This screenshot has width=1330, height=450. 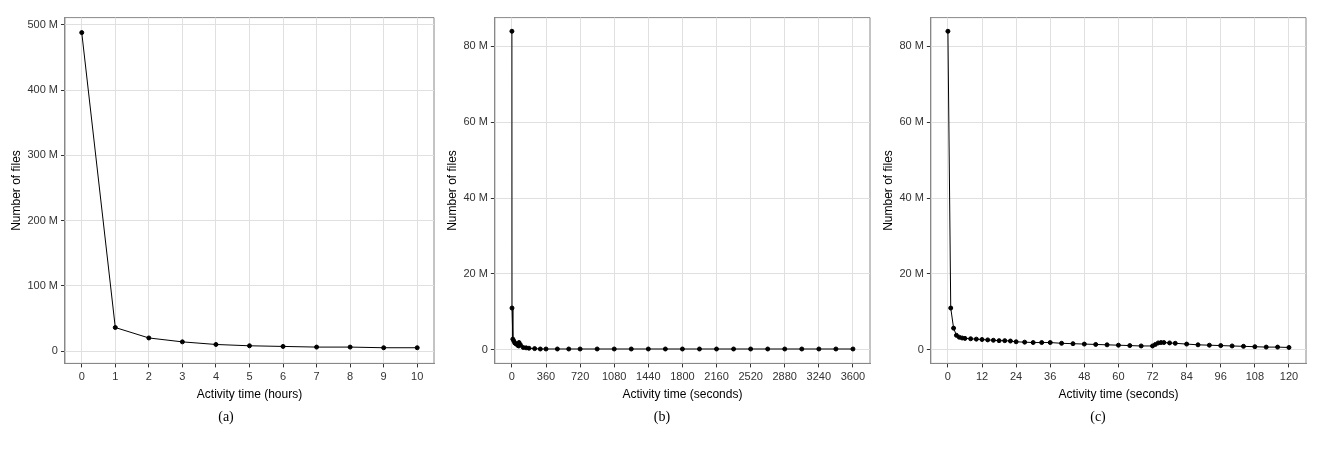 I want to click on y-tick-label: 500 M, so click(x=42, y=23).